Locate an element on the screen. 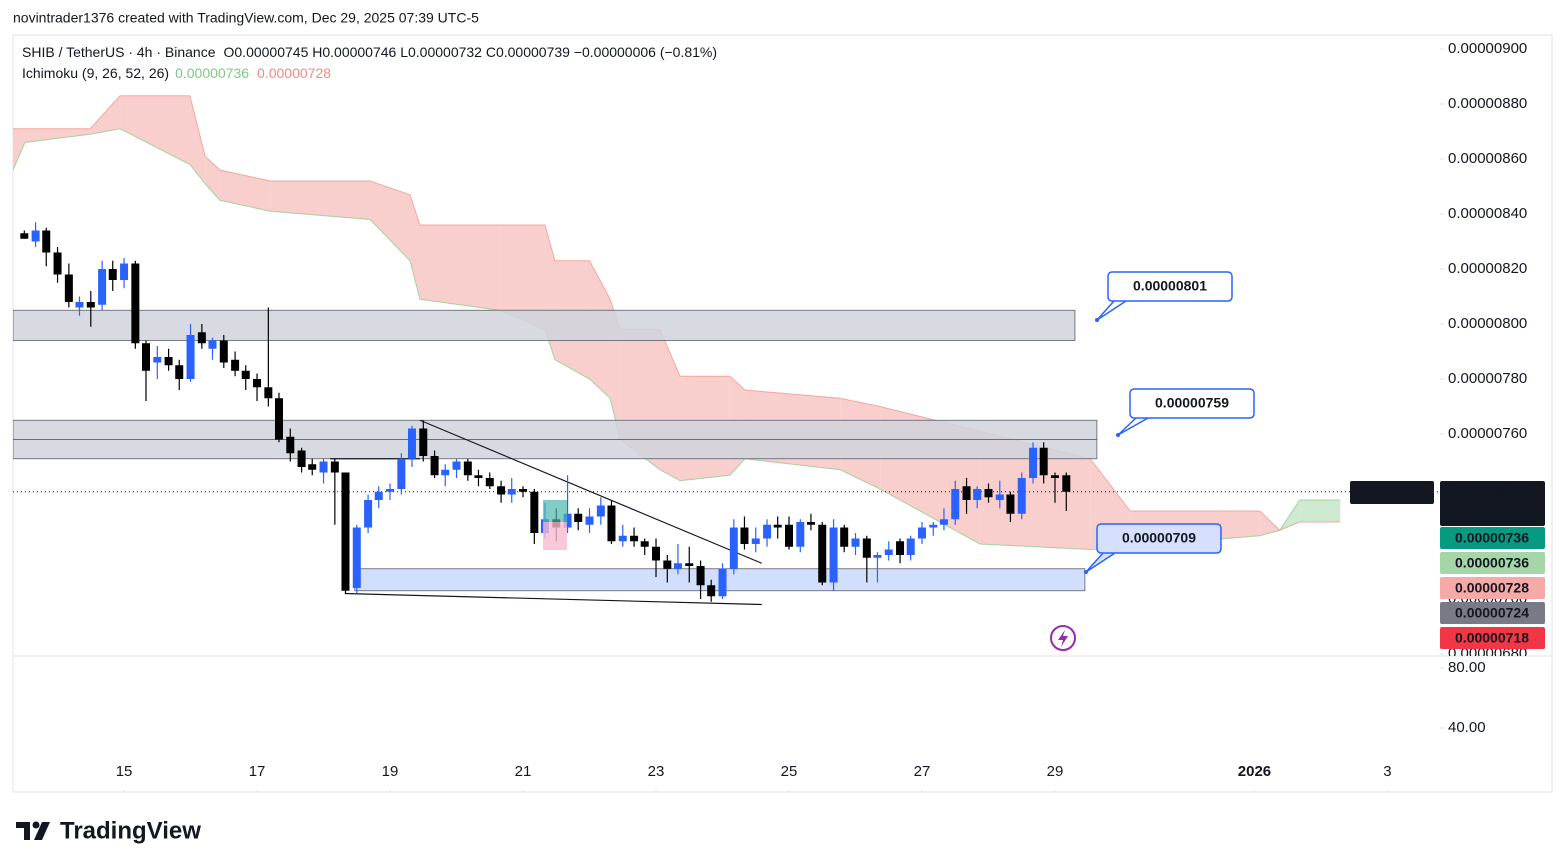  price-tag-label: 0.00000718 is located at coordinates (1492, 638).